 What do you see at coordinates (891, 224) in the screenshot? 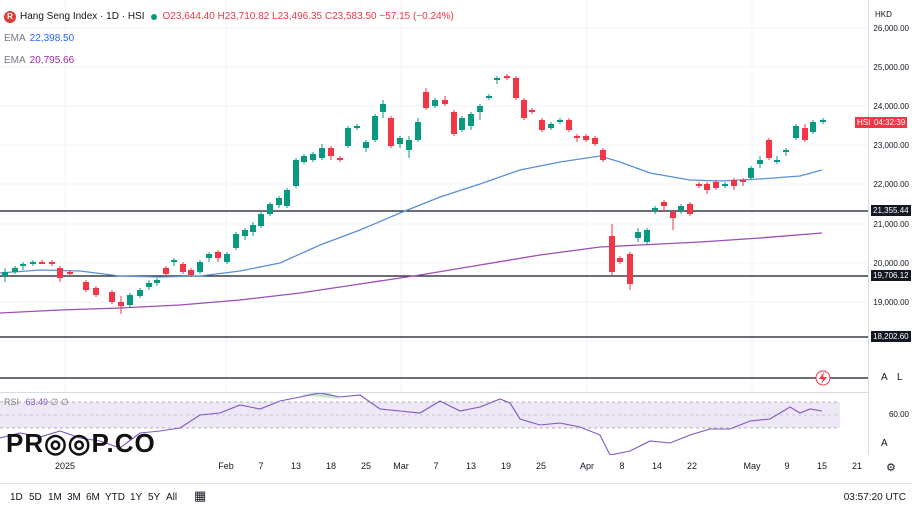
I see `price-label-21000: 21,000.00` at bounding box center [891, 224].